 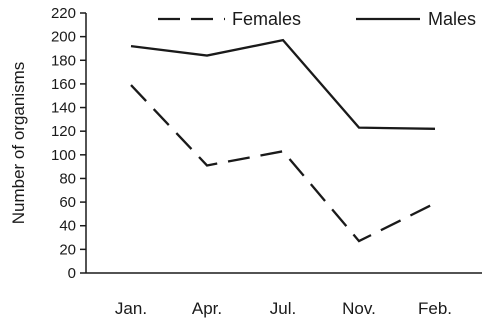 I want to click on legend: Females Males, so click(x=317, y=19).